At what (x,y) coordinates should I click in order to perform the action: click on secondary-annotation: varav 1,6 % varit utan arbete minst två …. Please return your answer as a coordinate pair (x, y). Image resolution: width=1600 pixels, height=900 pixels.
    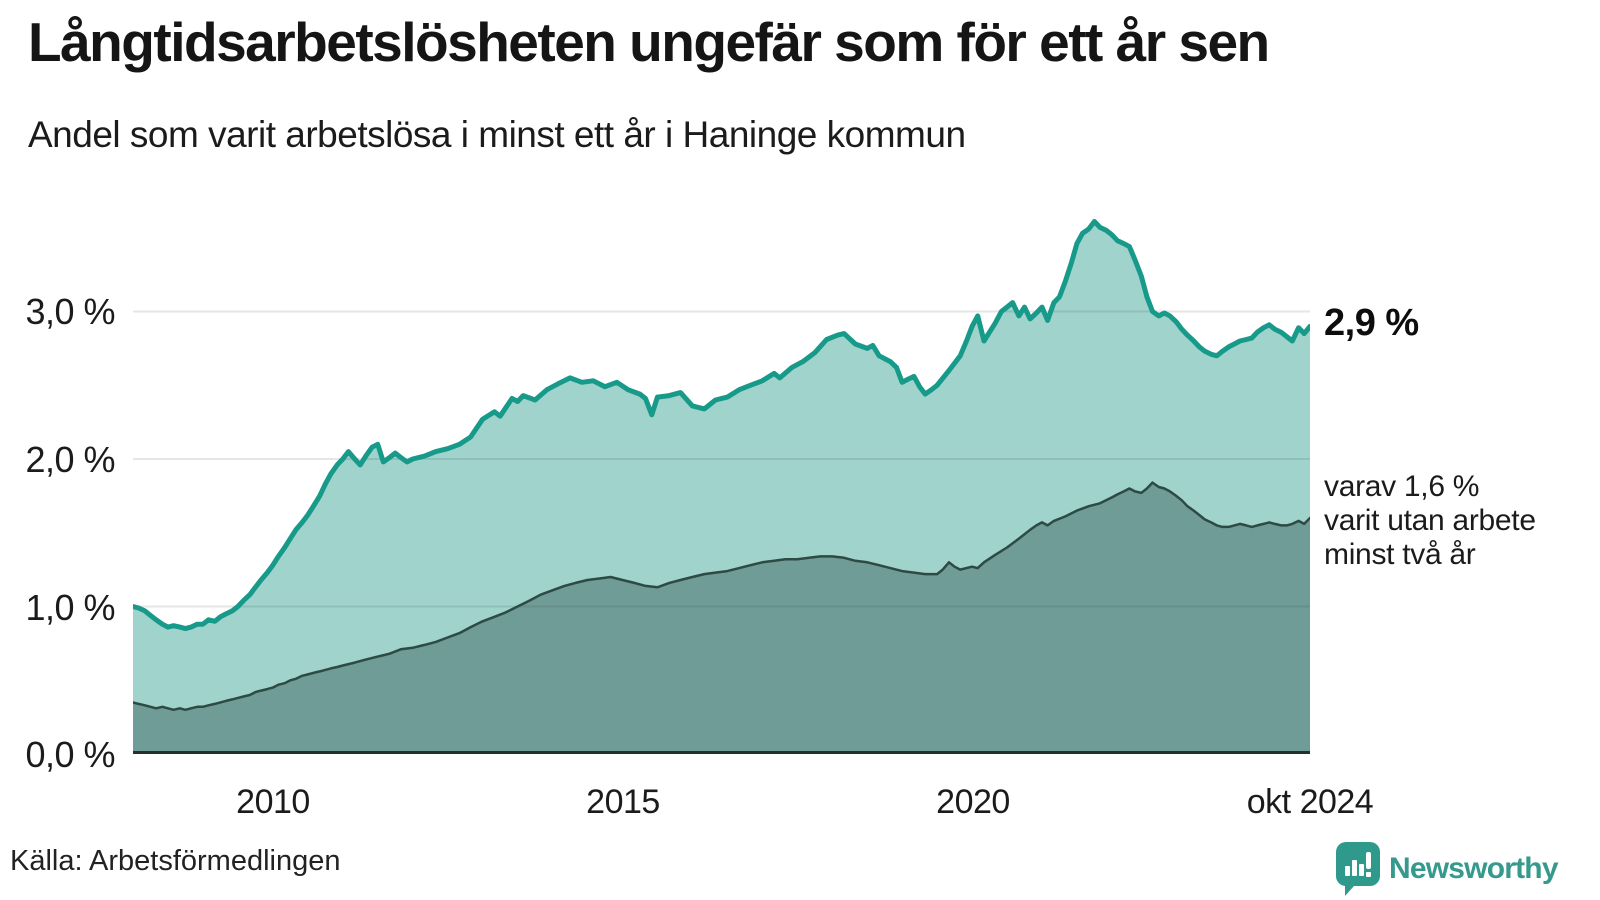
    Looking at the image, I should click on (1430, 521).